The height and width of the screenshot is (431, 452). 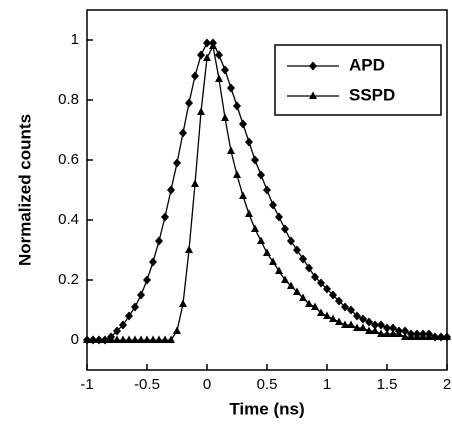 What do you see at coordinates (367, 64) in the screenshot?
I see `legend-label: APD` at bounding box center [367, 64].